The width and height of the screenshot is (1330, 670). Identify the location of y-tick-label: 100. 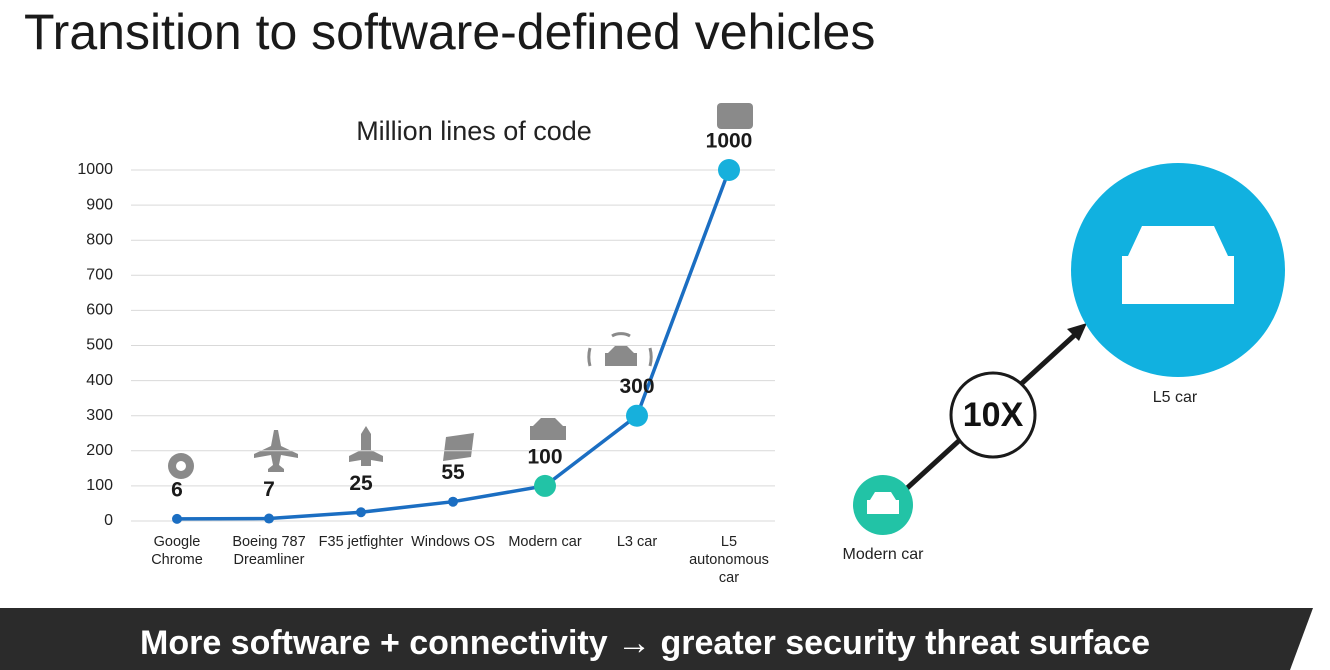
(99, 485).